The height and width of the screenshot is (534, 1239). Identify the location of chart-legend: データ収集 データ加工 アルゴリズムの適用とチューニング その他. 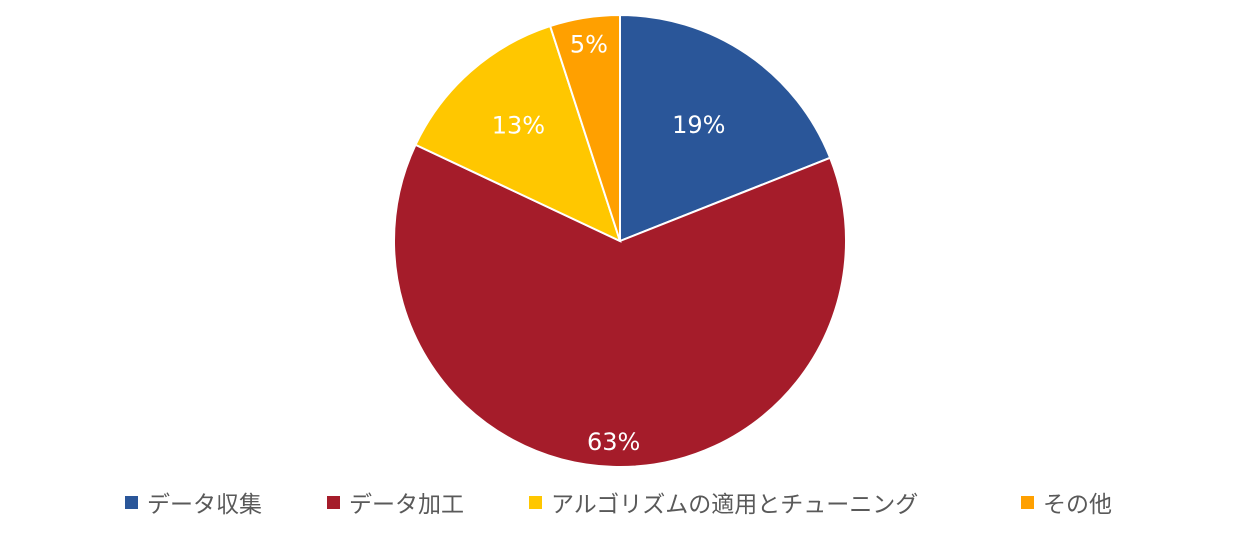
(619, 502).